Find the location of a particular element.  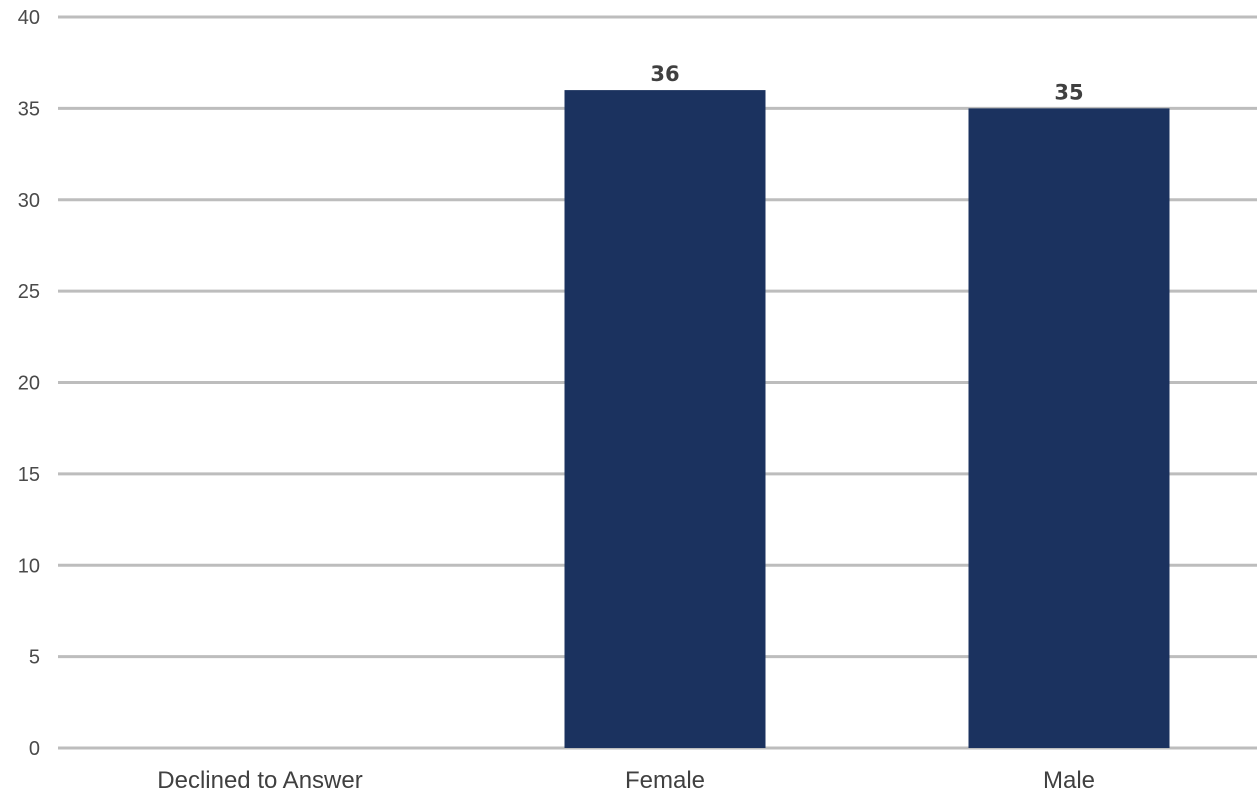

y-tick-label: 10 is located at coordinates (29, 566).